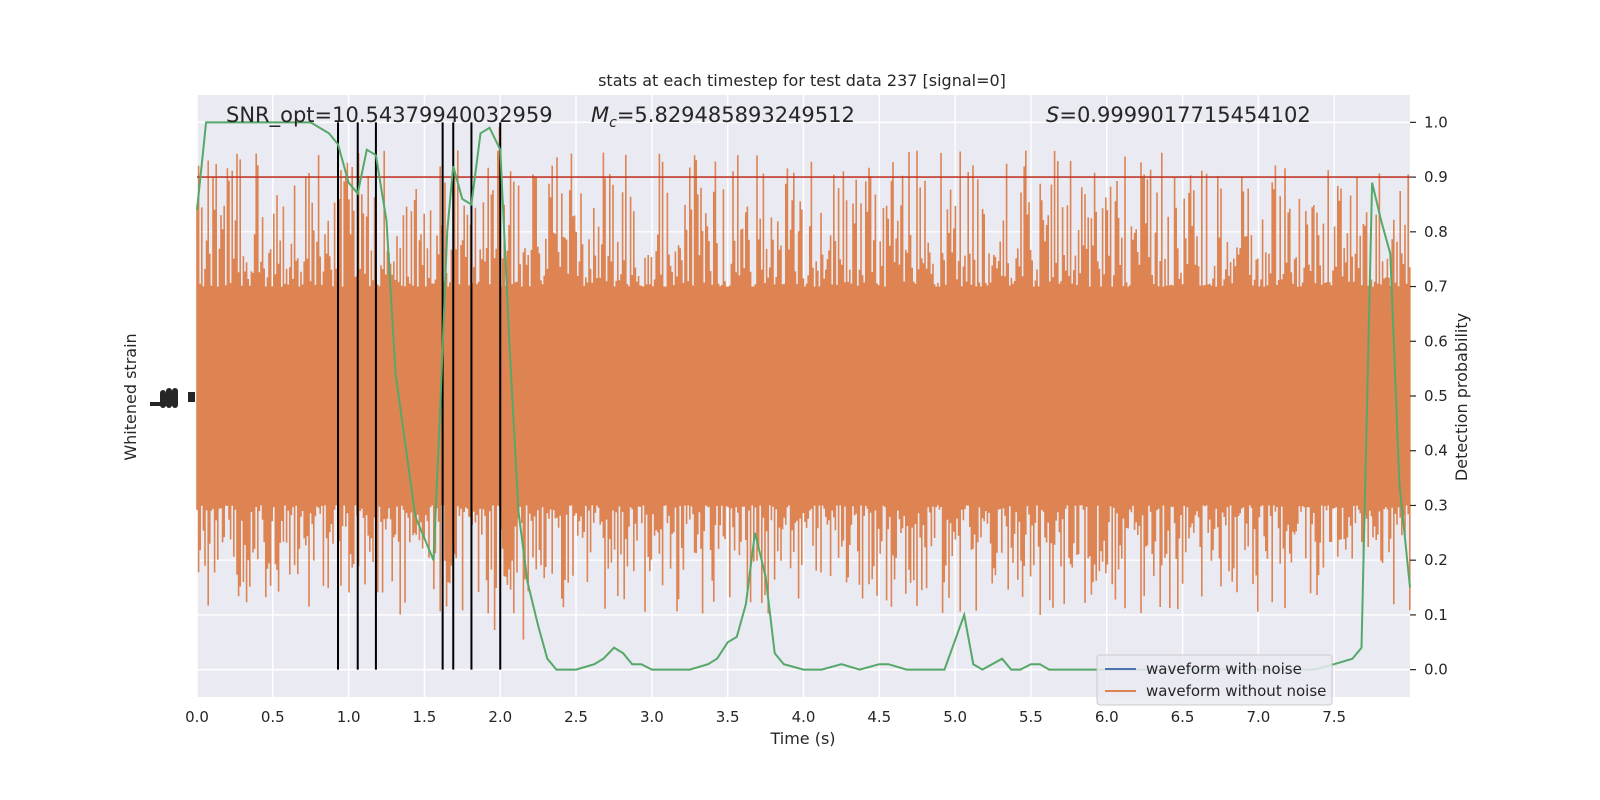  I want to click on chirp-mass-value: =5.829485893249512, so click(736, 115).